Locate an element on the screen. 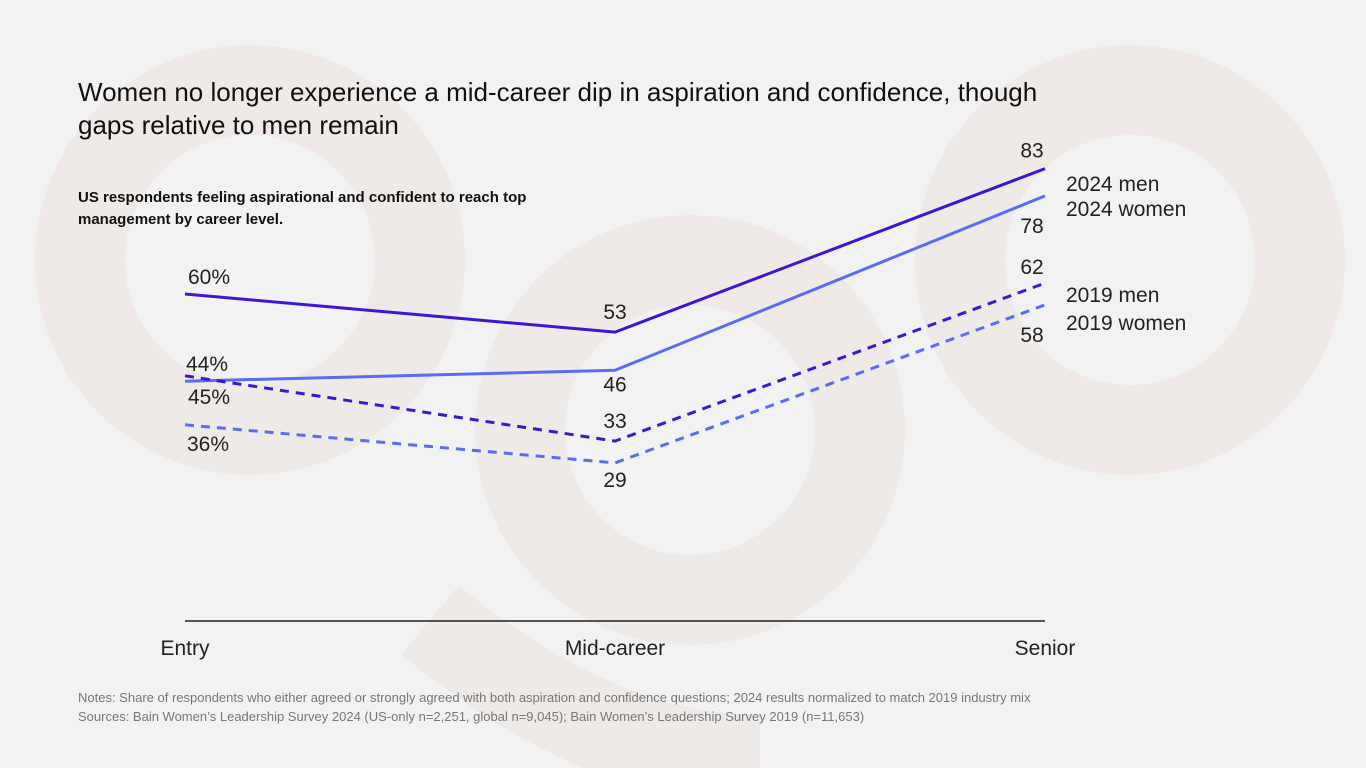 The width and height of the screenshot is (1366, 768). data-label-2024-men-senior: 83 is located at coordinates (1031, 151).